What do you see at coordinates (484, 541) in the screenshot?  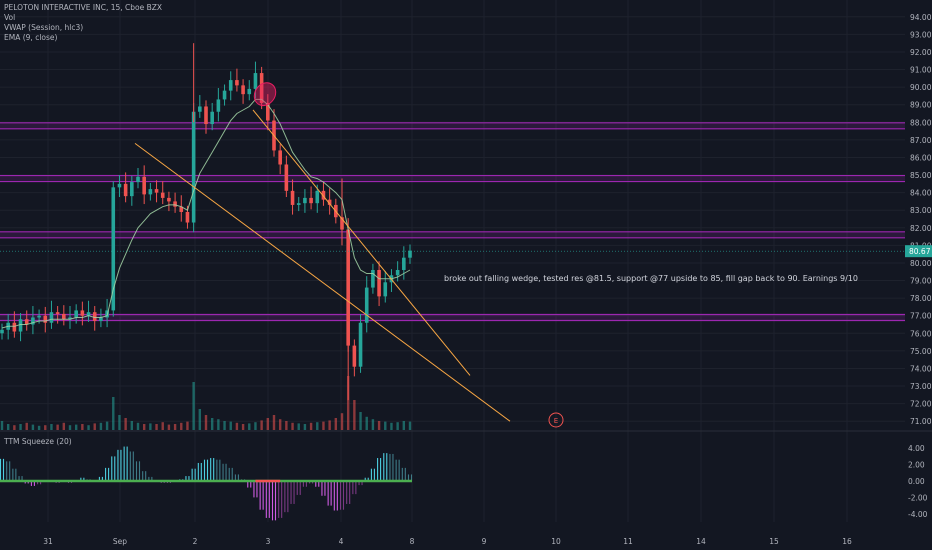 I see `time-tick-label: 9` at bounding box center [484, 541].